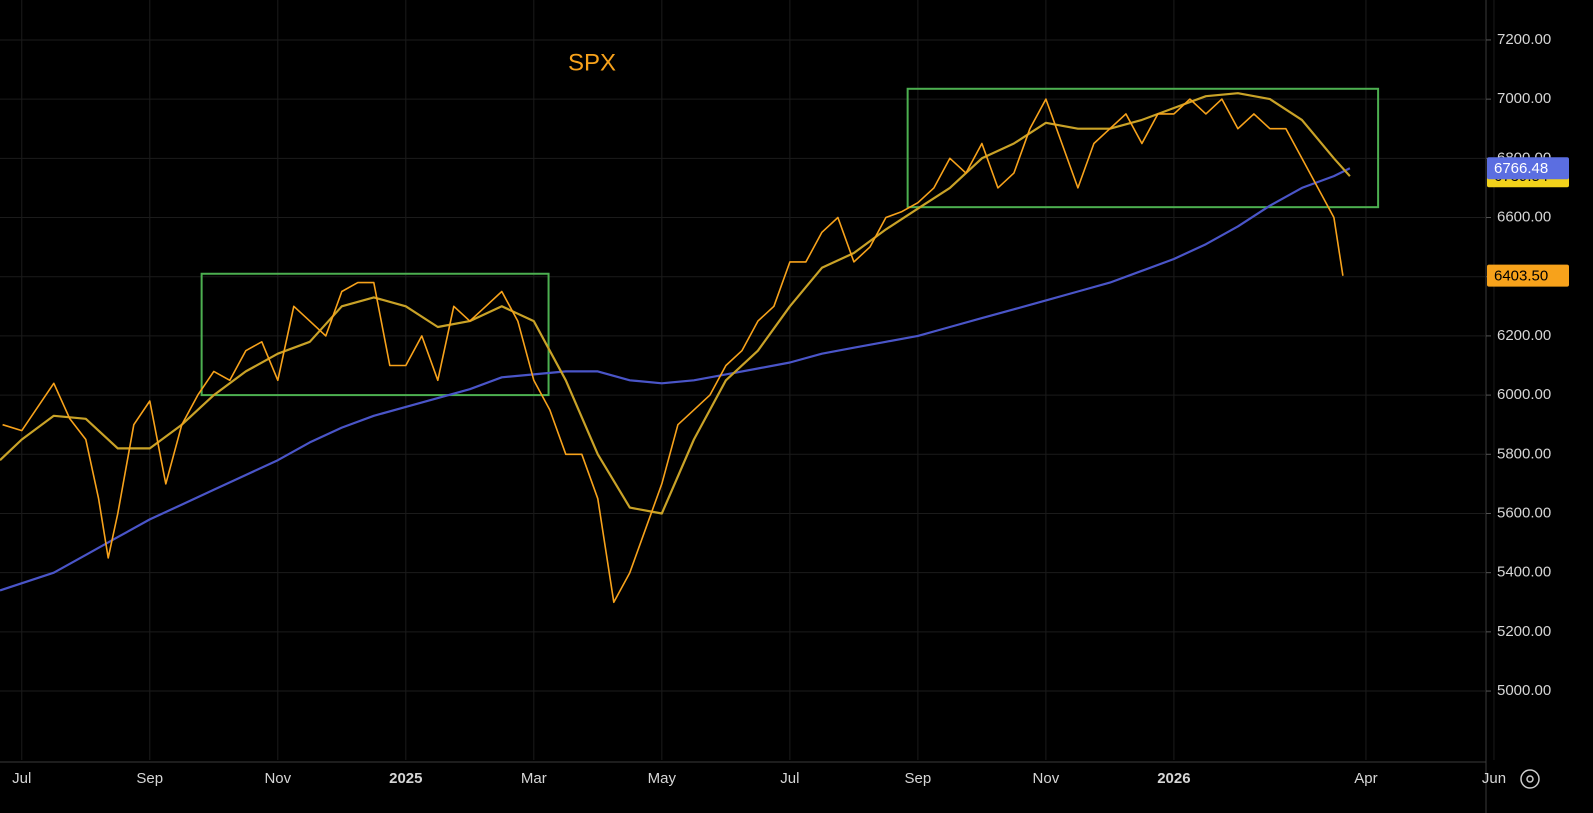 This screenshot has height=813, width=1593. Describe the element at coordinates (1524, 98) in the screenshot. I see `y-tick-label: 7000.00` at that location.